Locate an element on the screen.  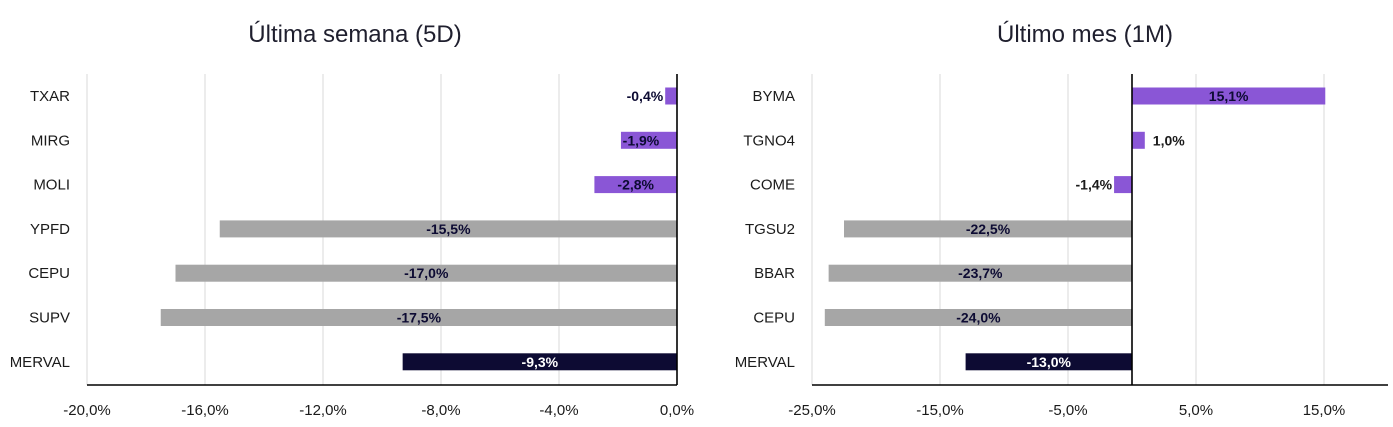
chart-title: Último mes (1M) is located at coordinates (1085, 34).